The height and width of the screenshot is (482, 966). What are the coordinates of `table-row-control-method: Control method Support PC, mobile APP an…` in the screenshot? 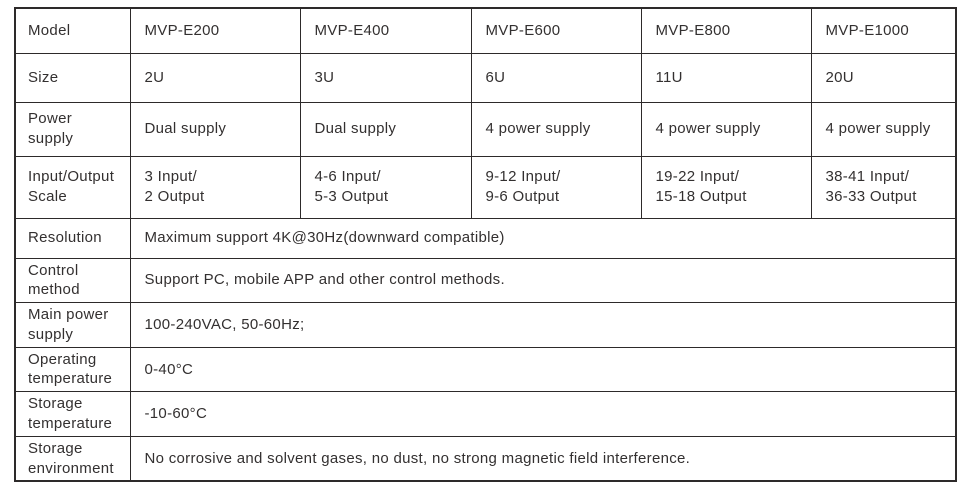 It's located at (485, 280).